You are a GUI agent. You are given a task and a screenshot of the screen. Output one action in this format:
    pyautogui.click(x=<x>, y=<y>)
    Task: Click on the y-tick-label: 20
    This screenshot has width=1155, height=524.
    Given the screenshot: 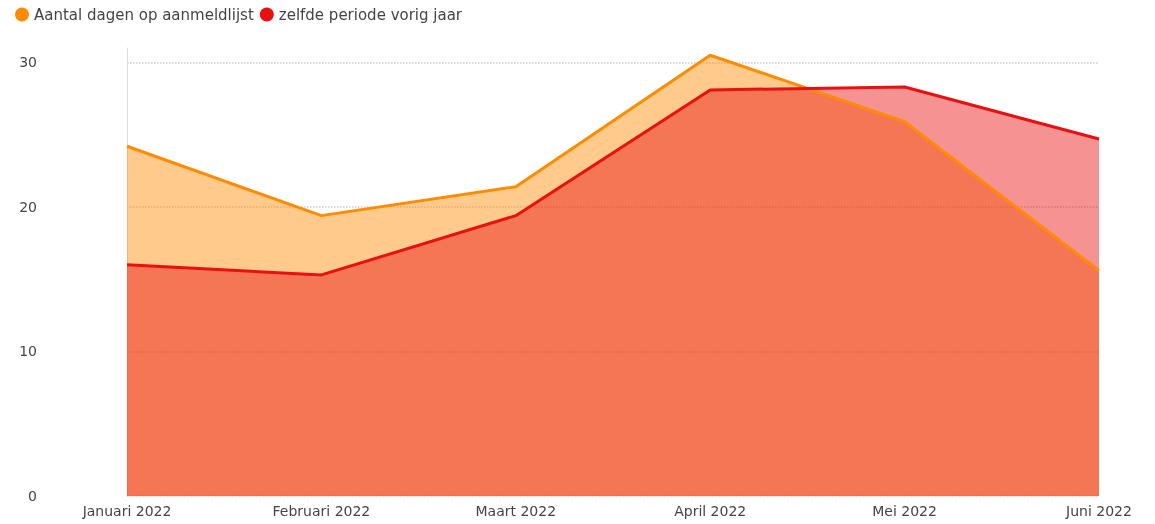 What is the action you would take?
    pyautogui.click(x=28, y=206)
    